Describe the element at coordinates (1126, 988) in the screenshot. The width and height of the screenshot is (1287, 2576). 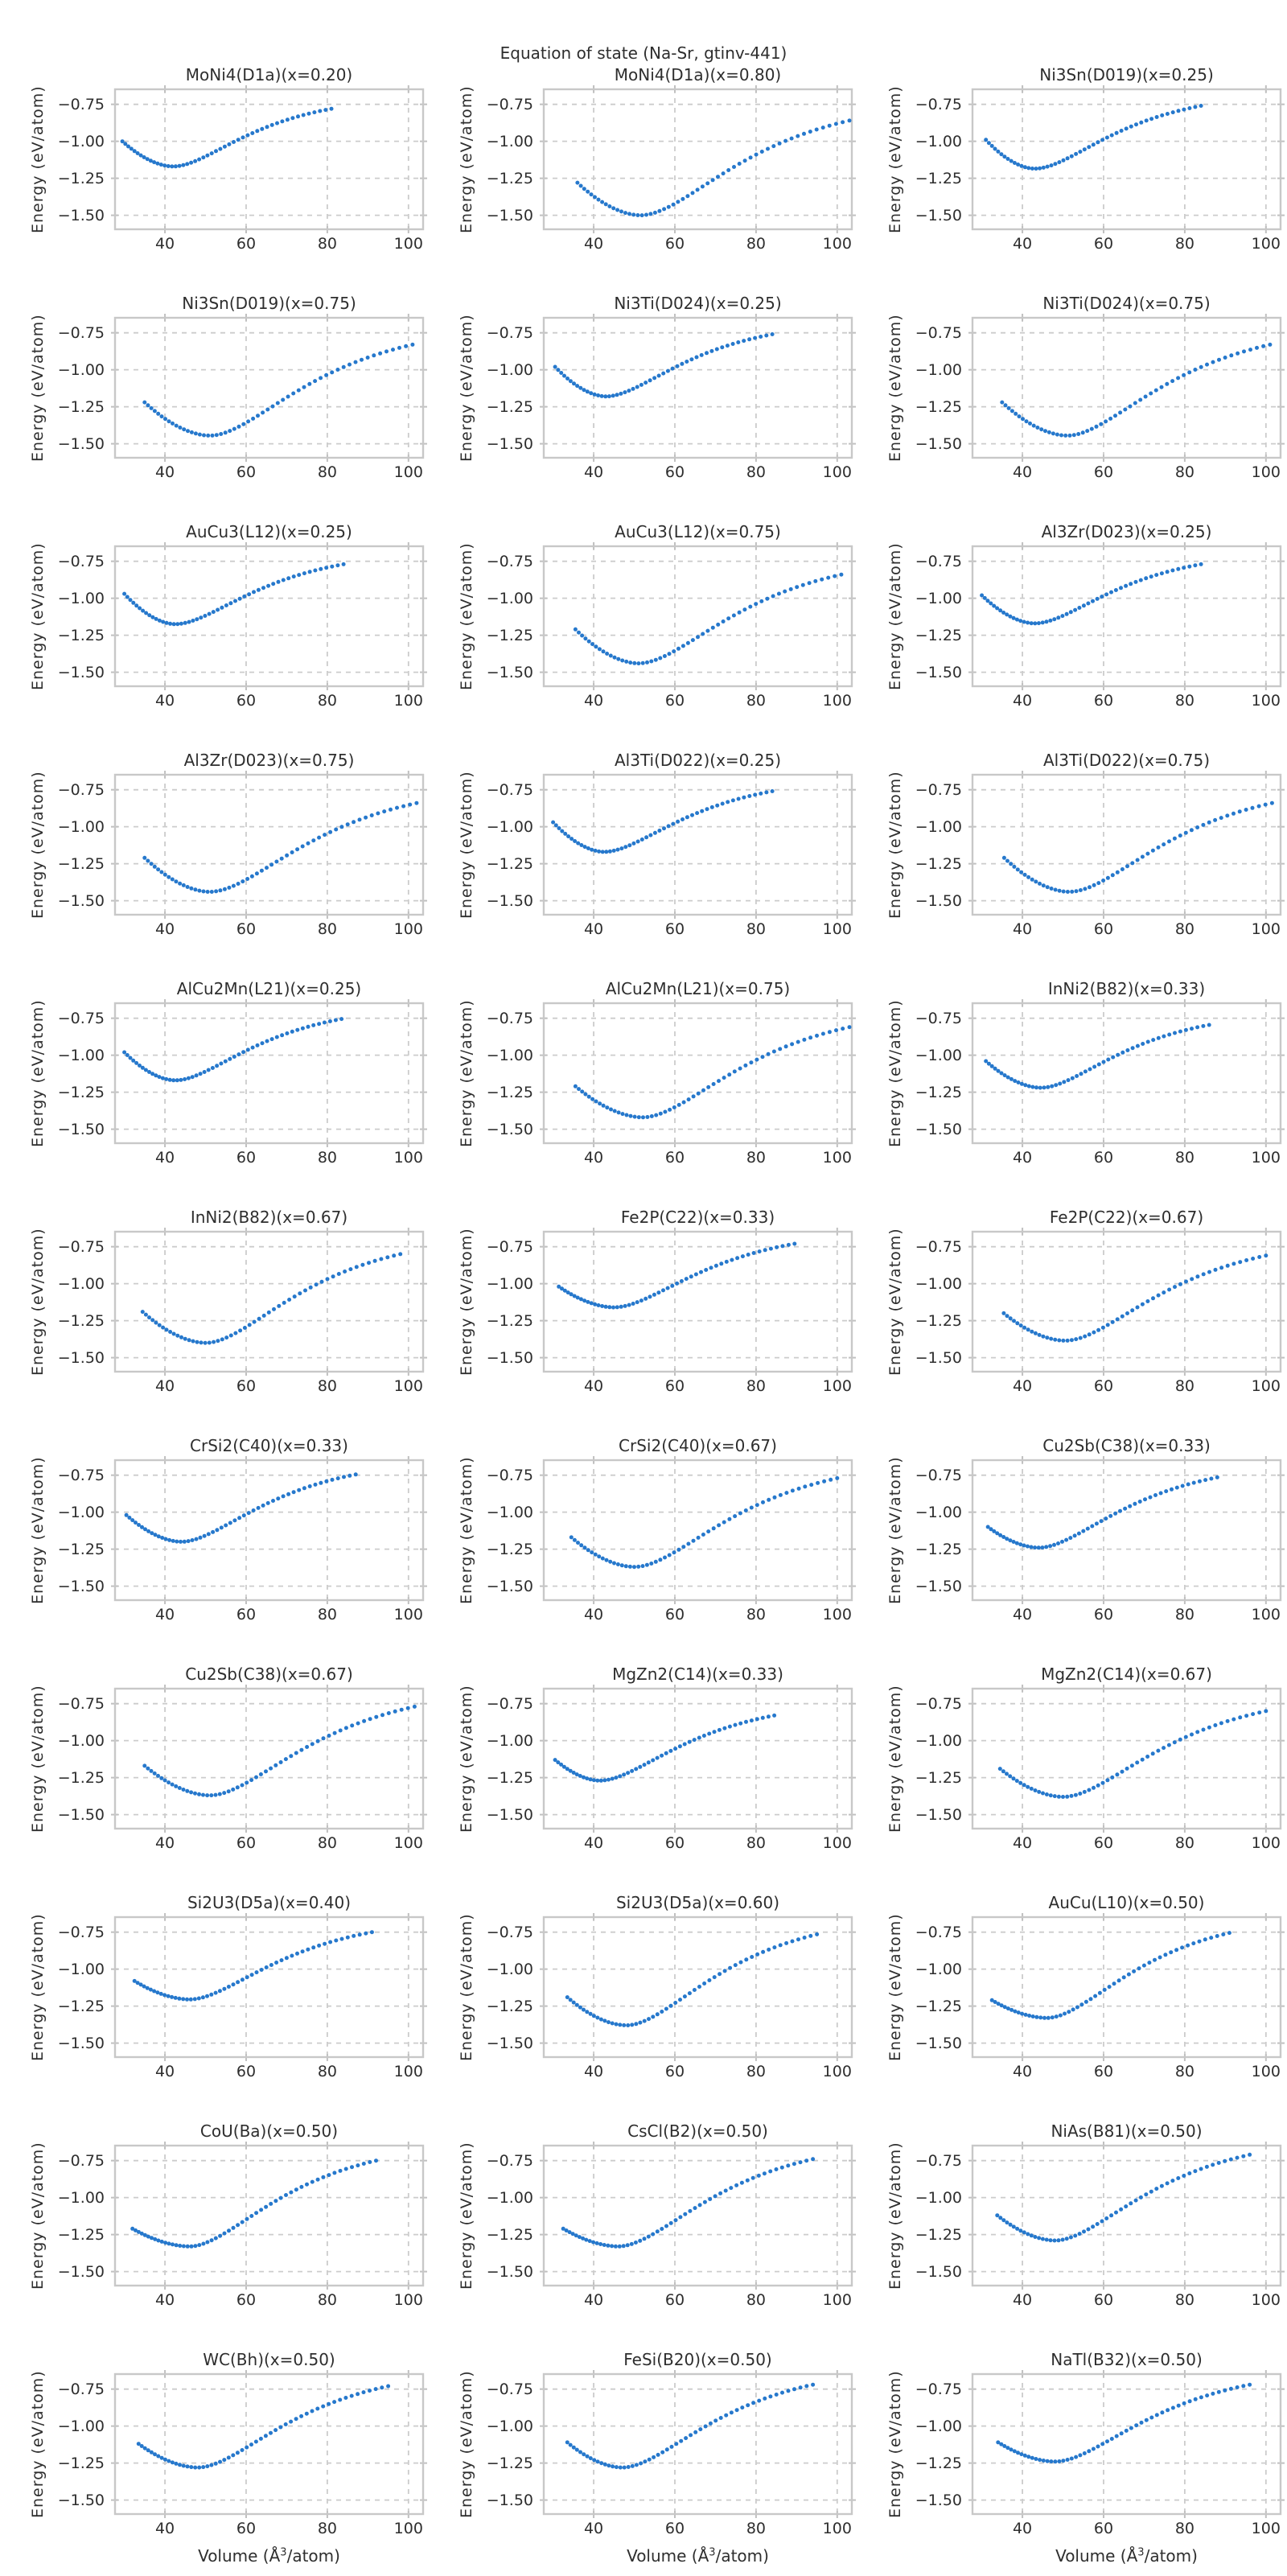
I see `subplot-title: InNi2(B82)(x=0.33)` at that location.